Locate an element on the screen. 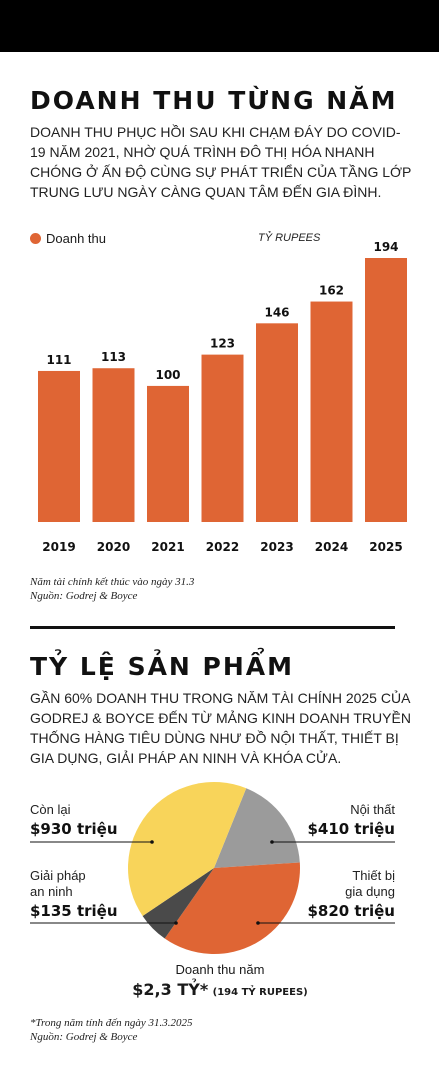 Image resolution: width=439 pixels, height=1080 pixels. pie-value-con-lai: $930 triệu is located at coordinates (74, 829).